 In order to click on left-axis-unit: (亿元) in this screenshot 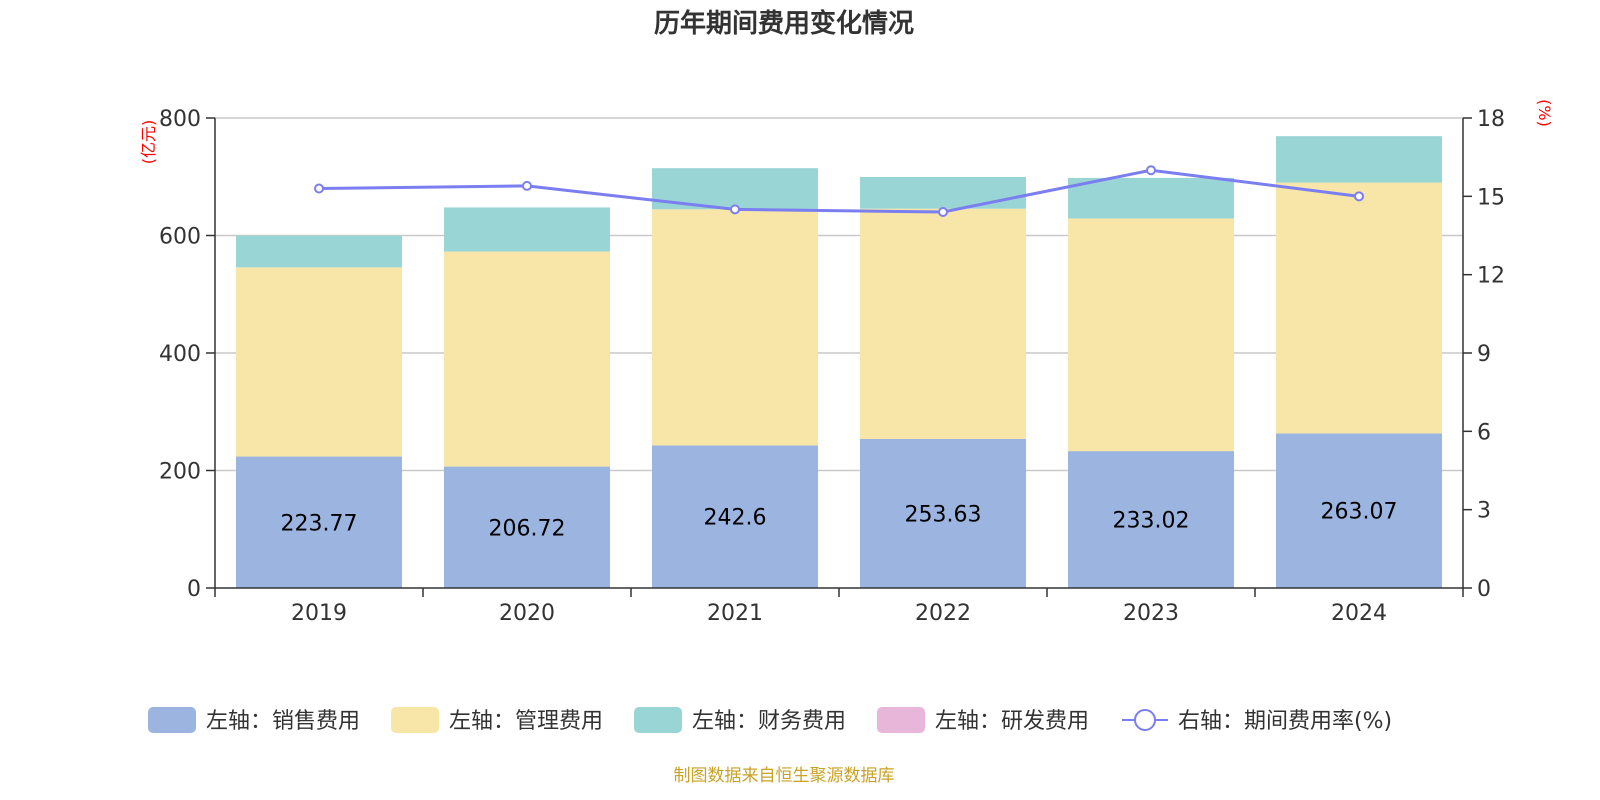, I will do `click(148, 142)`.